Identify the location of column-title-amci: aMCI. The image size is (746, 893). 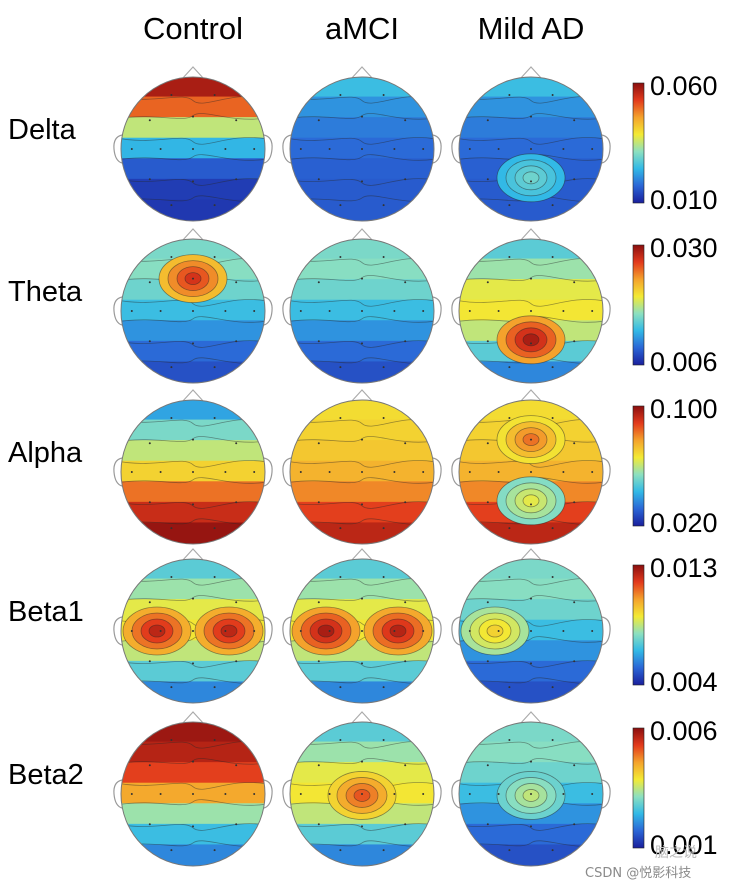
(362, 28).